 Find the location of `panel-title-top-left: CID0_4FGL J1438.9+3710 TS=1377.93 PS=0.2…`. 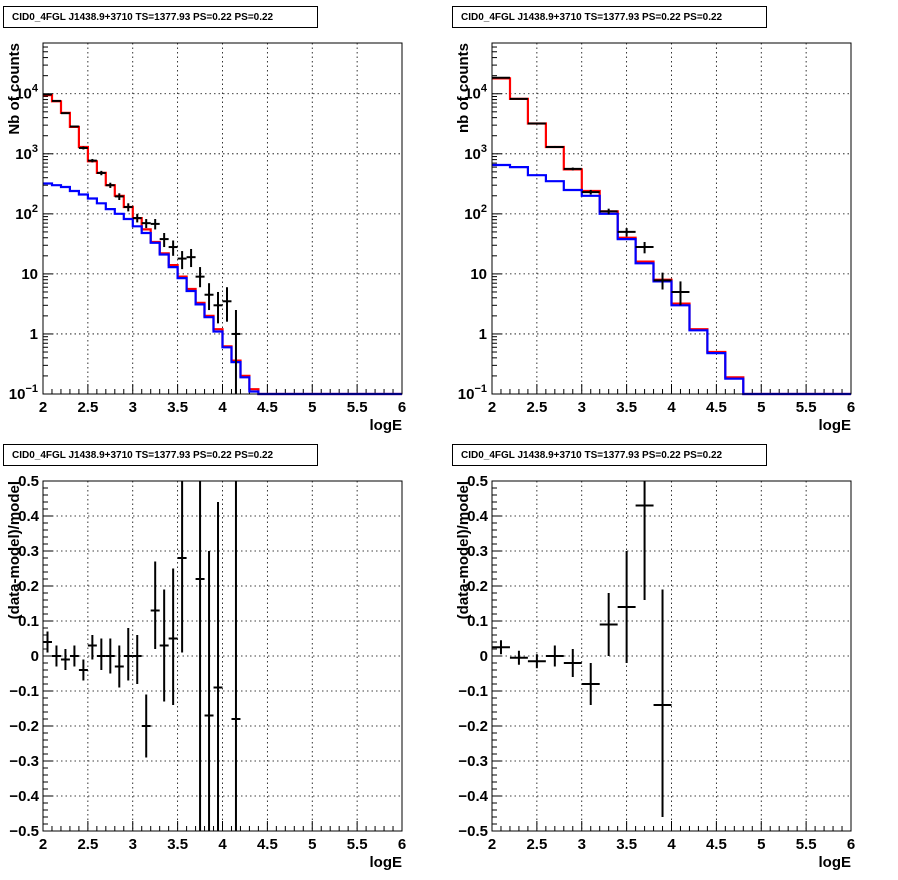

panel-title-top-left: CID0_4FGL J1438.9+3710 TS=1377.93 PS=0.2… is located at coordinates (160, 17).